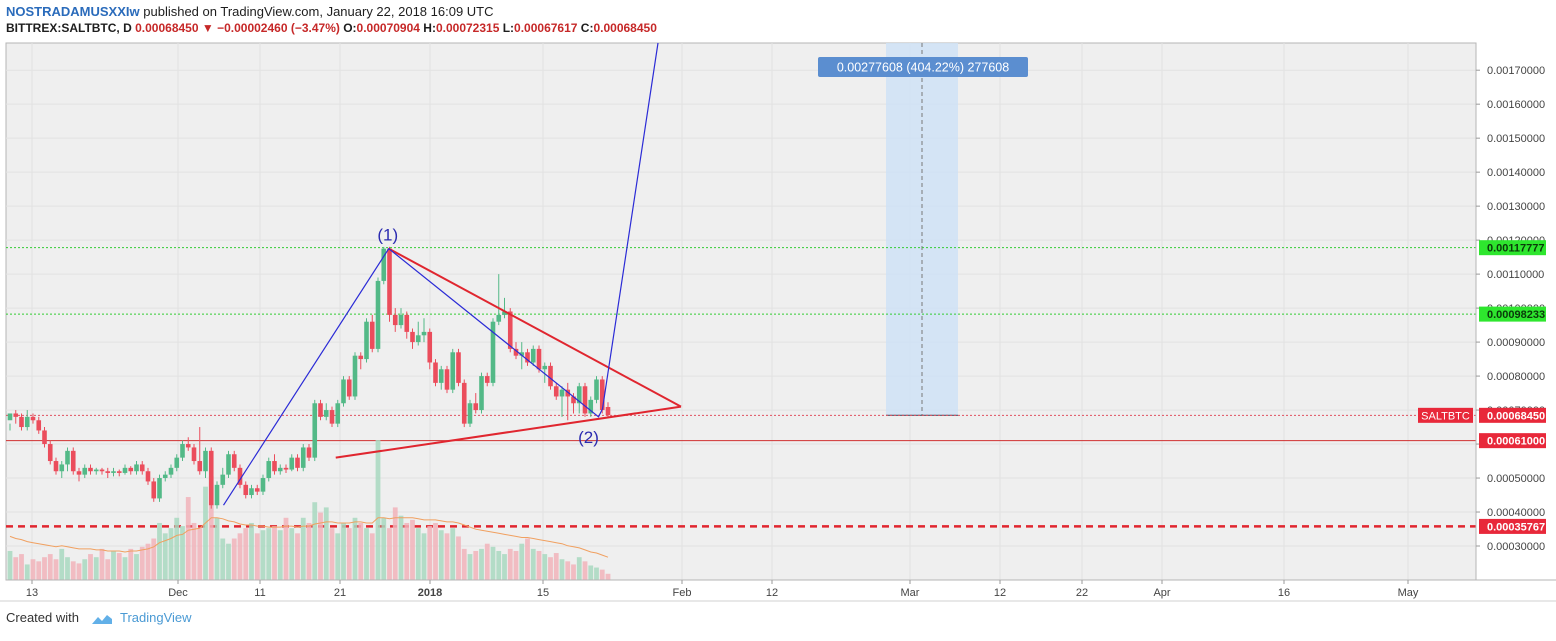 This screenshot has width=1556, height=641. I want to click on price-axis-tick-label: 0.00170000, so click(1516, 71).